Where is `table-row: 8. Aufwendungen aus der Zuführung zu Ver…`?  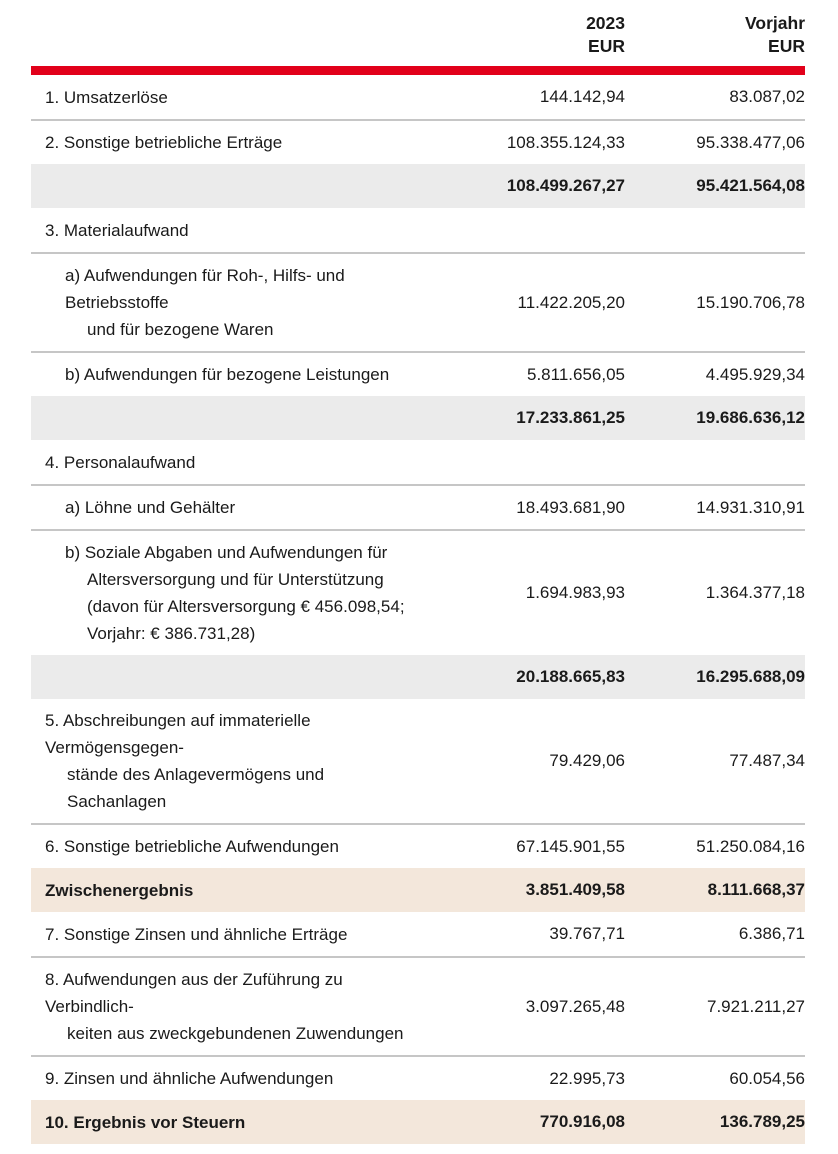 table-row: 8. Aufwendungen aus der Zuführung zu Ver… is located at coordinates (418, 1005).